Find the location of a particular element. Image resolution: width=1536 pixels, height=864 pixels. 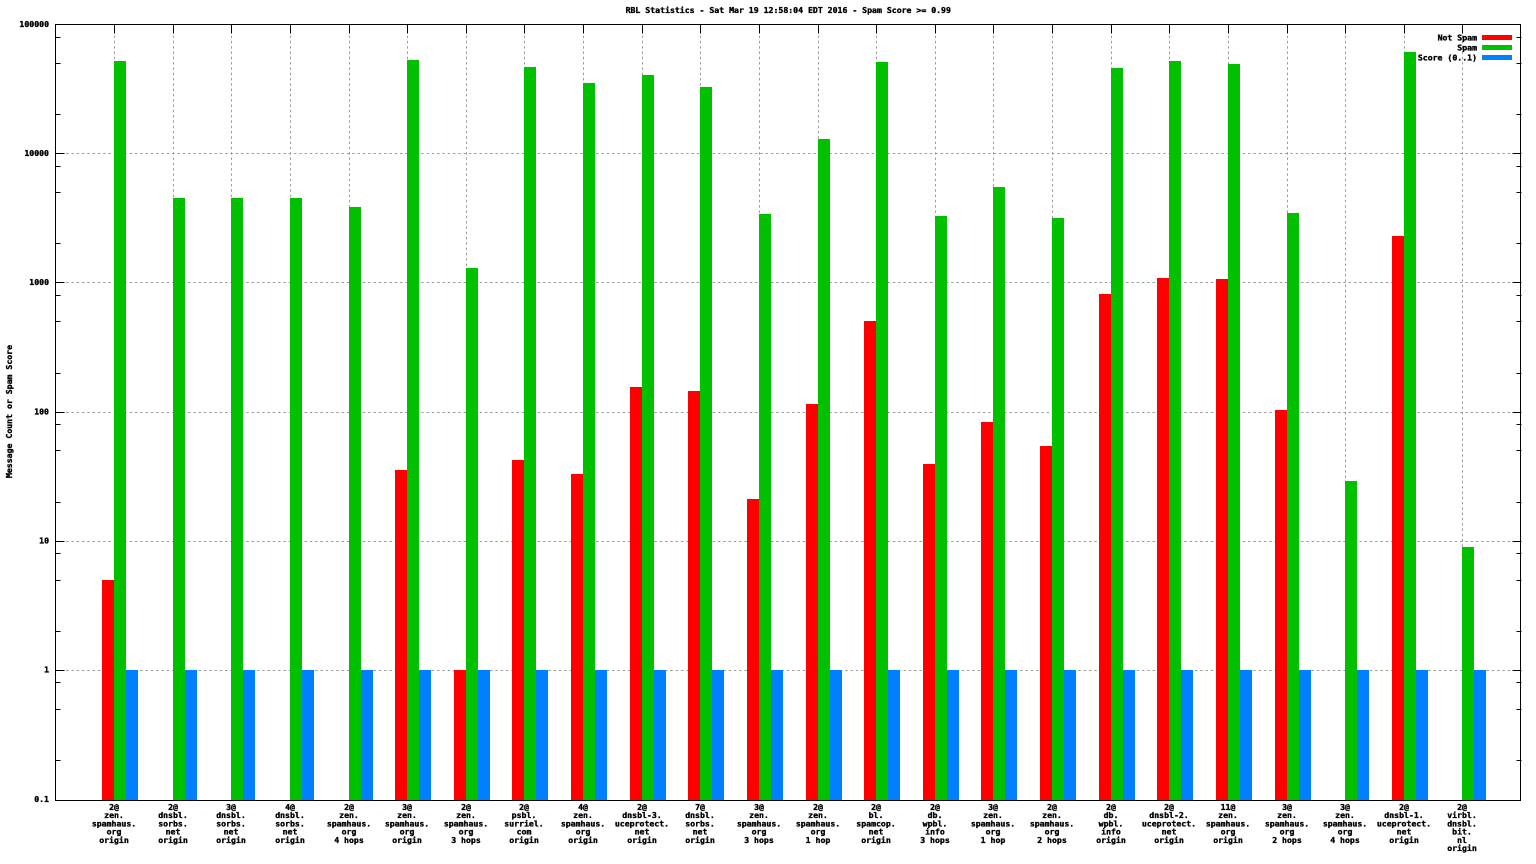

svg-text: 2 hops is located at coordinates (1052, 840).